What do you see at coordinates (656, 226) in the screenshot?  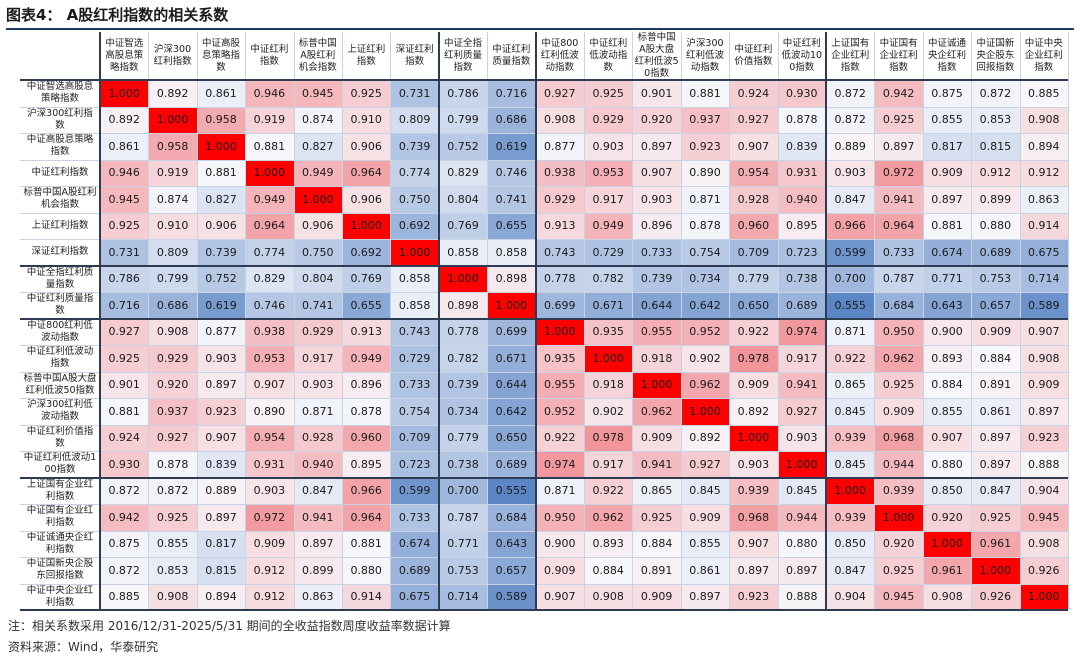 I see `cell-value: 0.896` at bounding box center [656, 226].